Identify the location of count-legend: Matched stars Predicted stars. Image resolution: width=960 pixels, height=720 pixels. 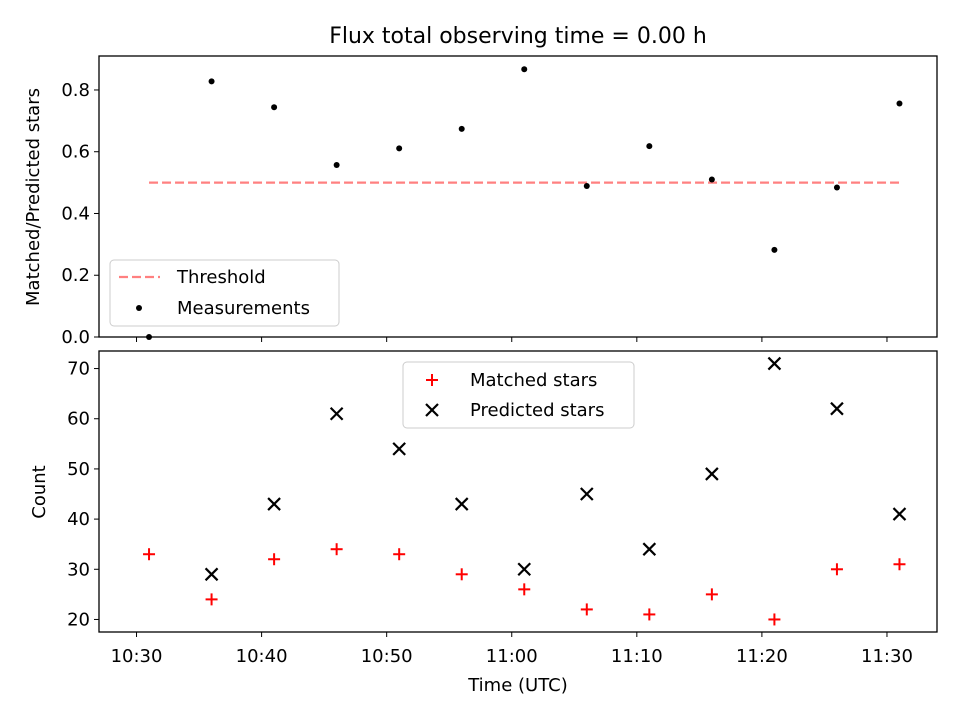
(518, 395).